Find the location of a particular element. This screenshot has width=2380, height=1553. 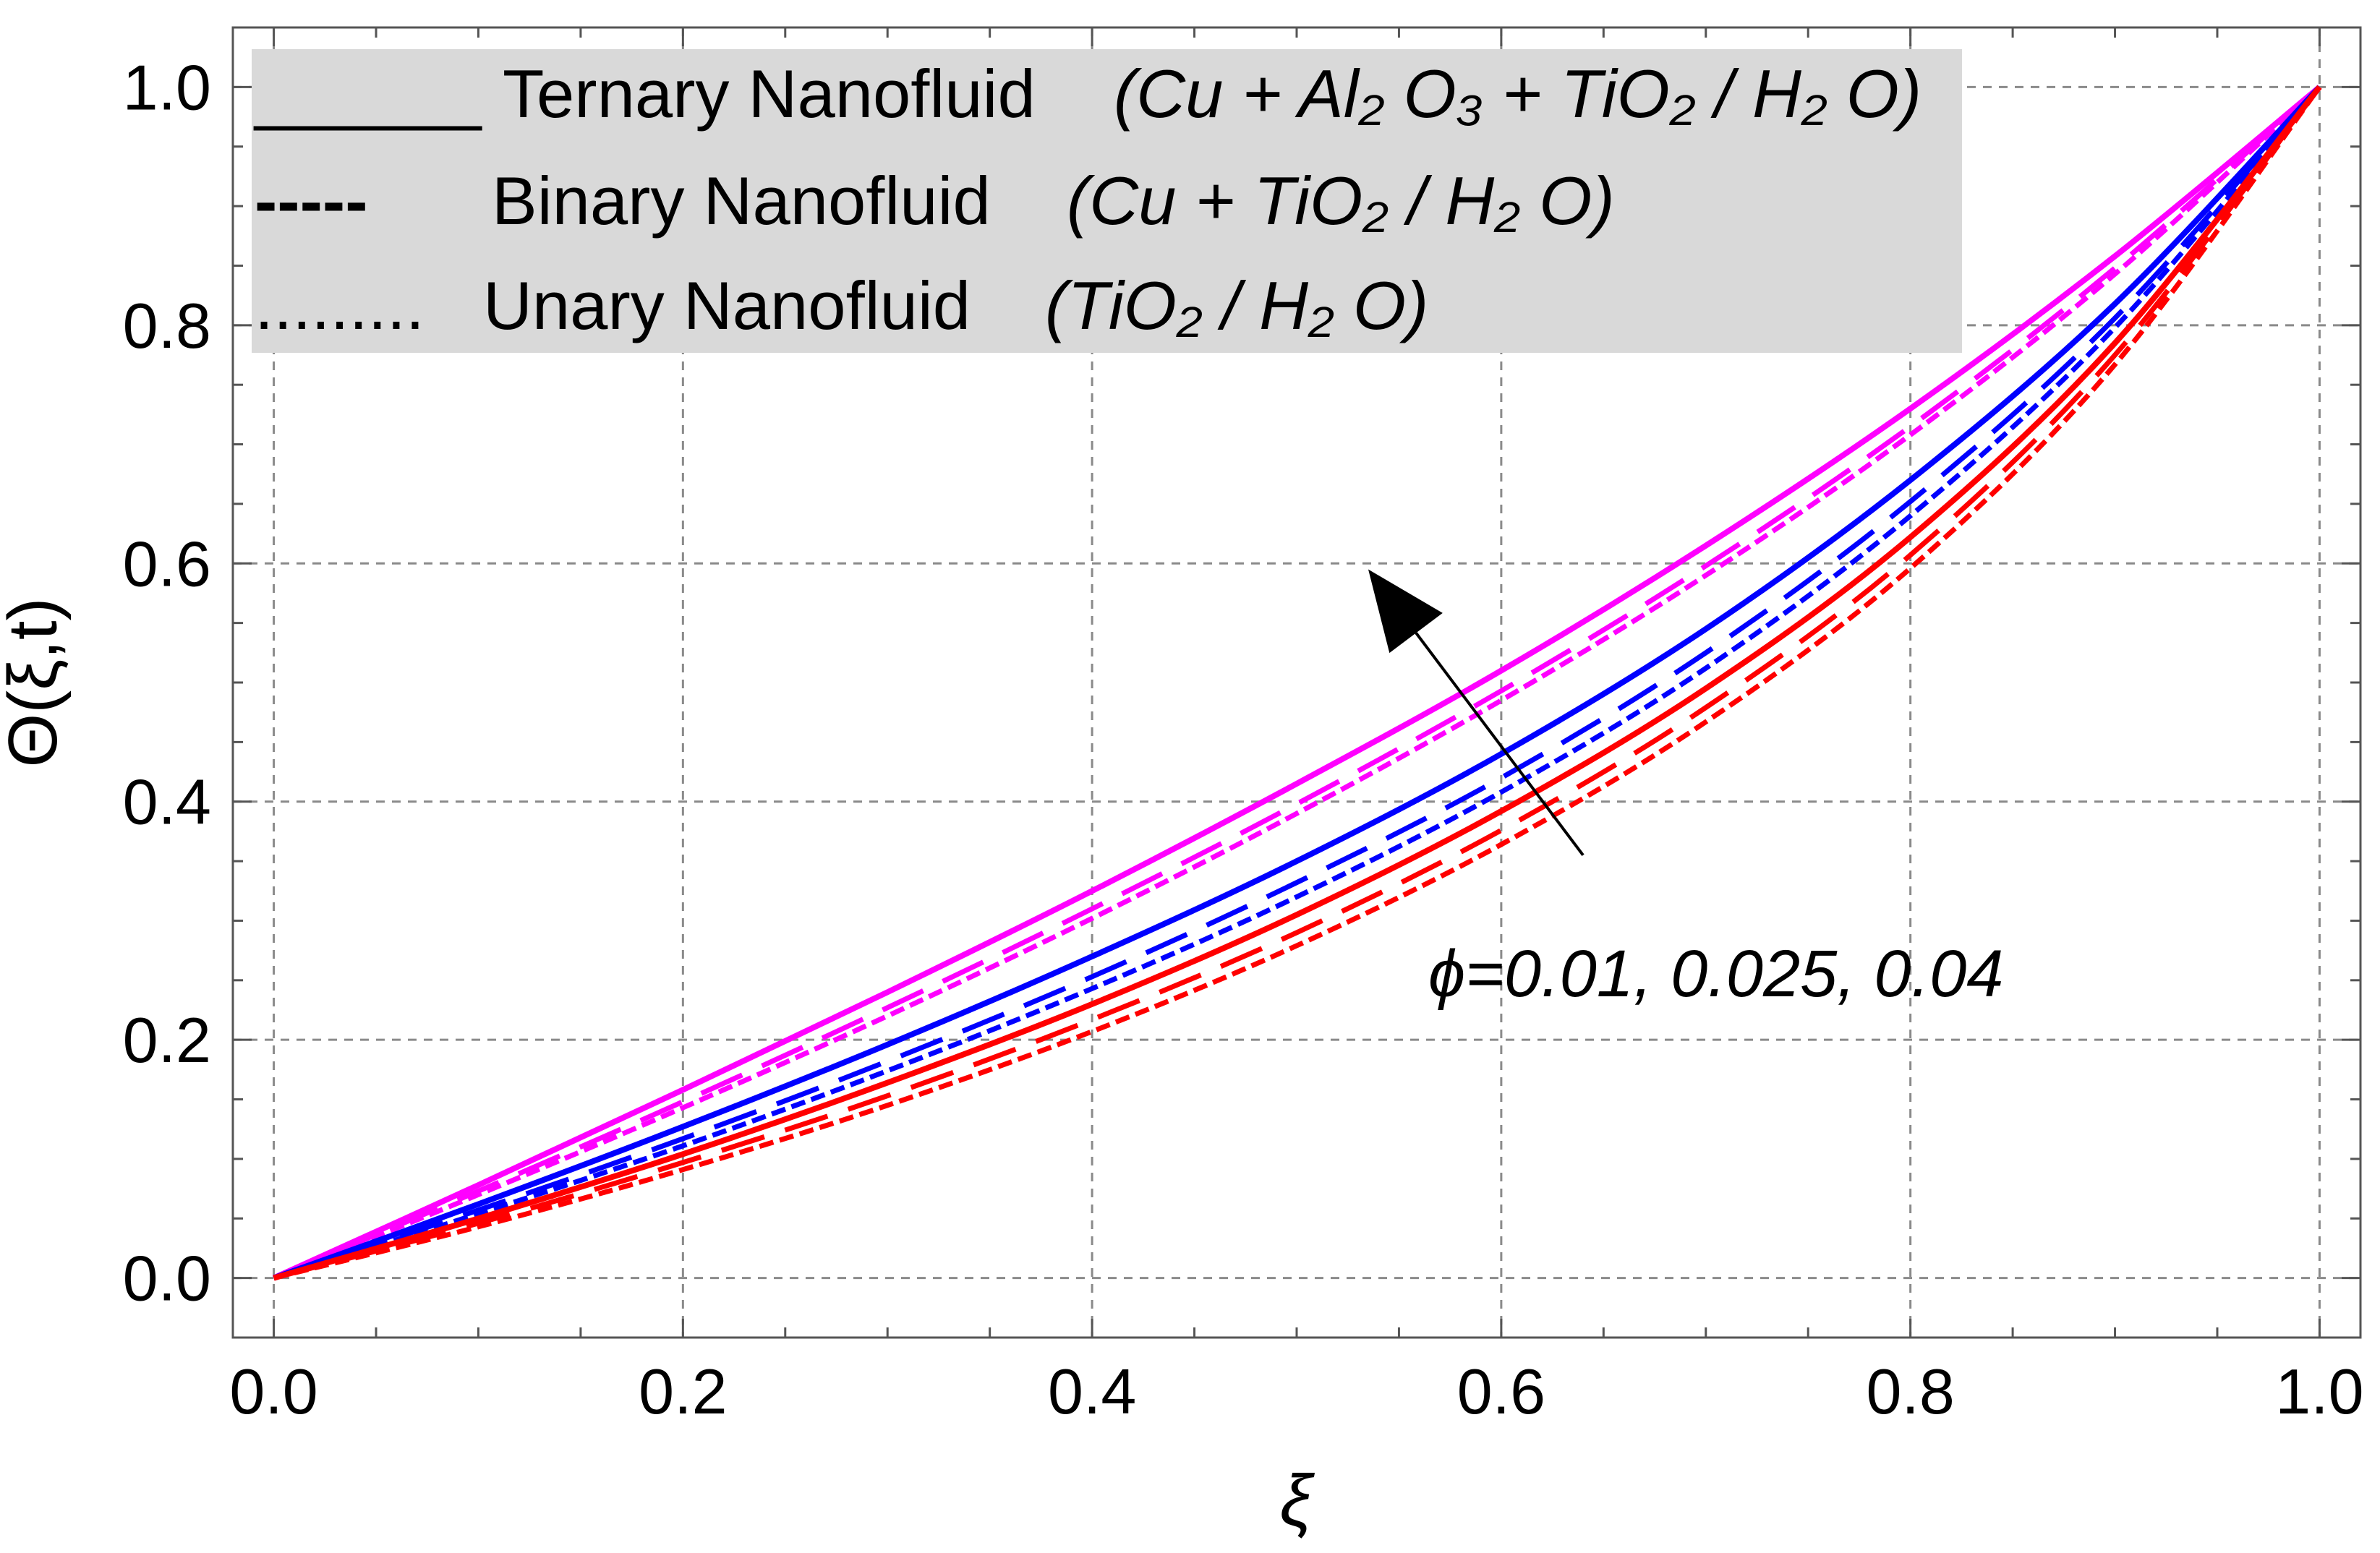

y-tick-label: 0.4 is located at coordinates (167, 802).